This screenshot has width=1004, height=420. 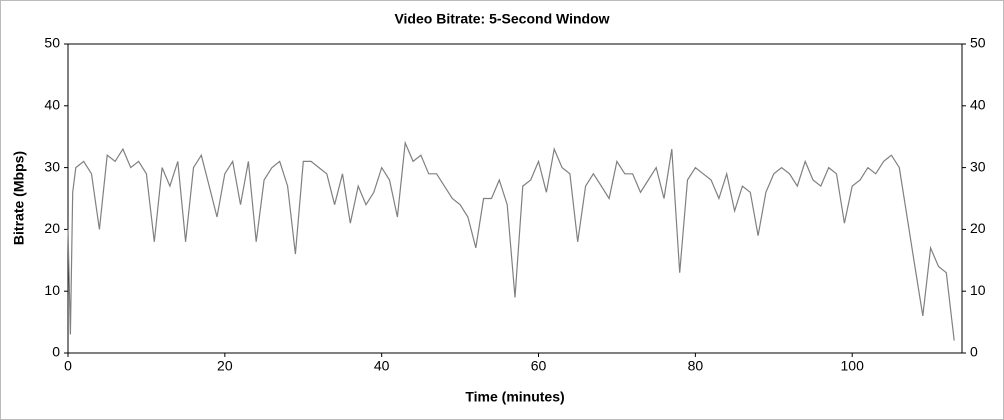 What do you see at coordinates (225, 366) in the screenshot?
I see `x-tick-label: 20` at bounding box center [225, 366].